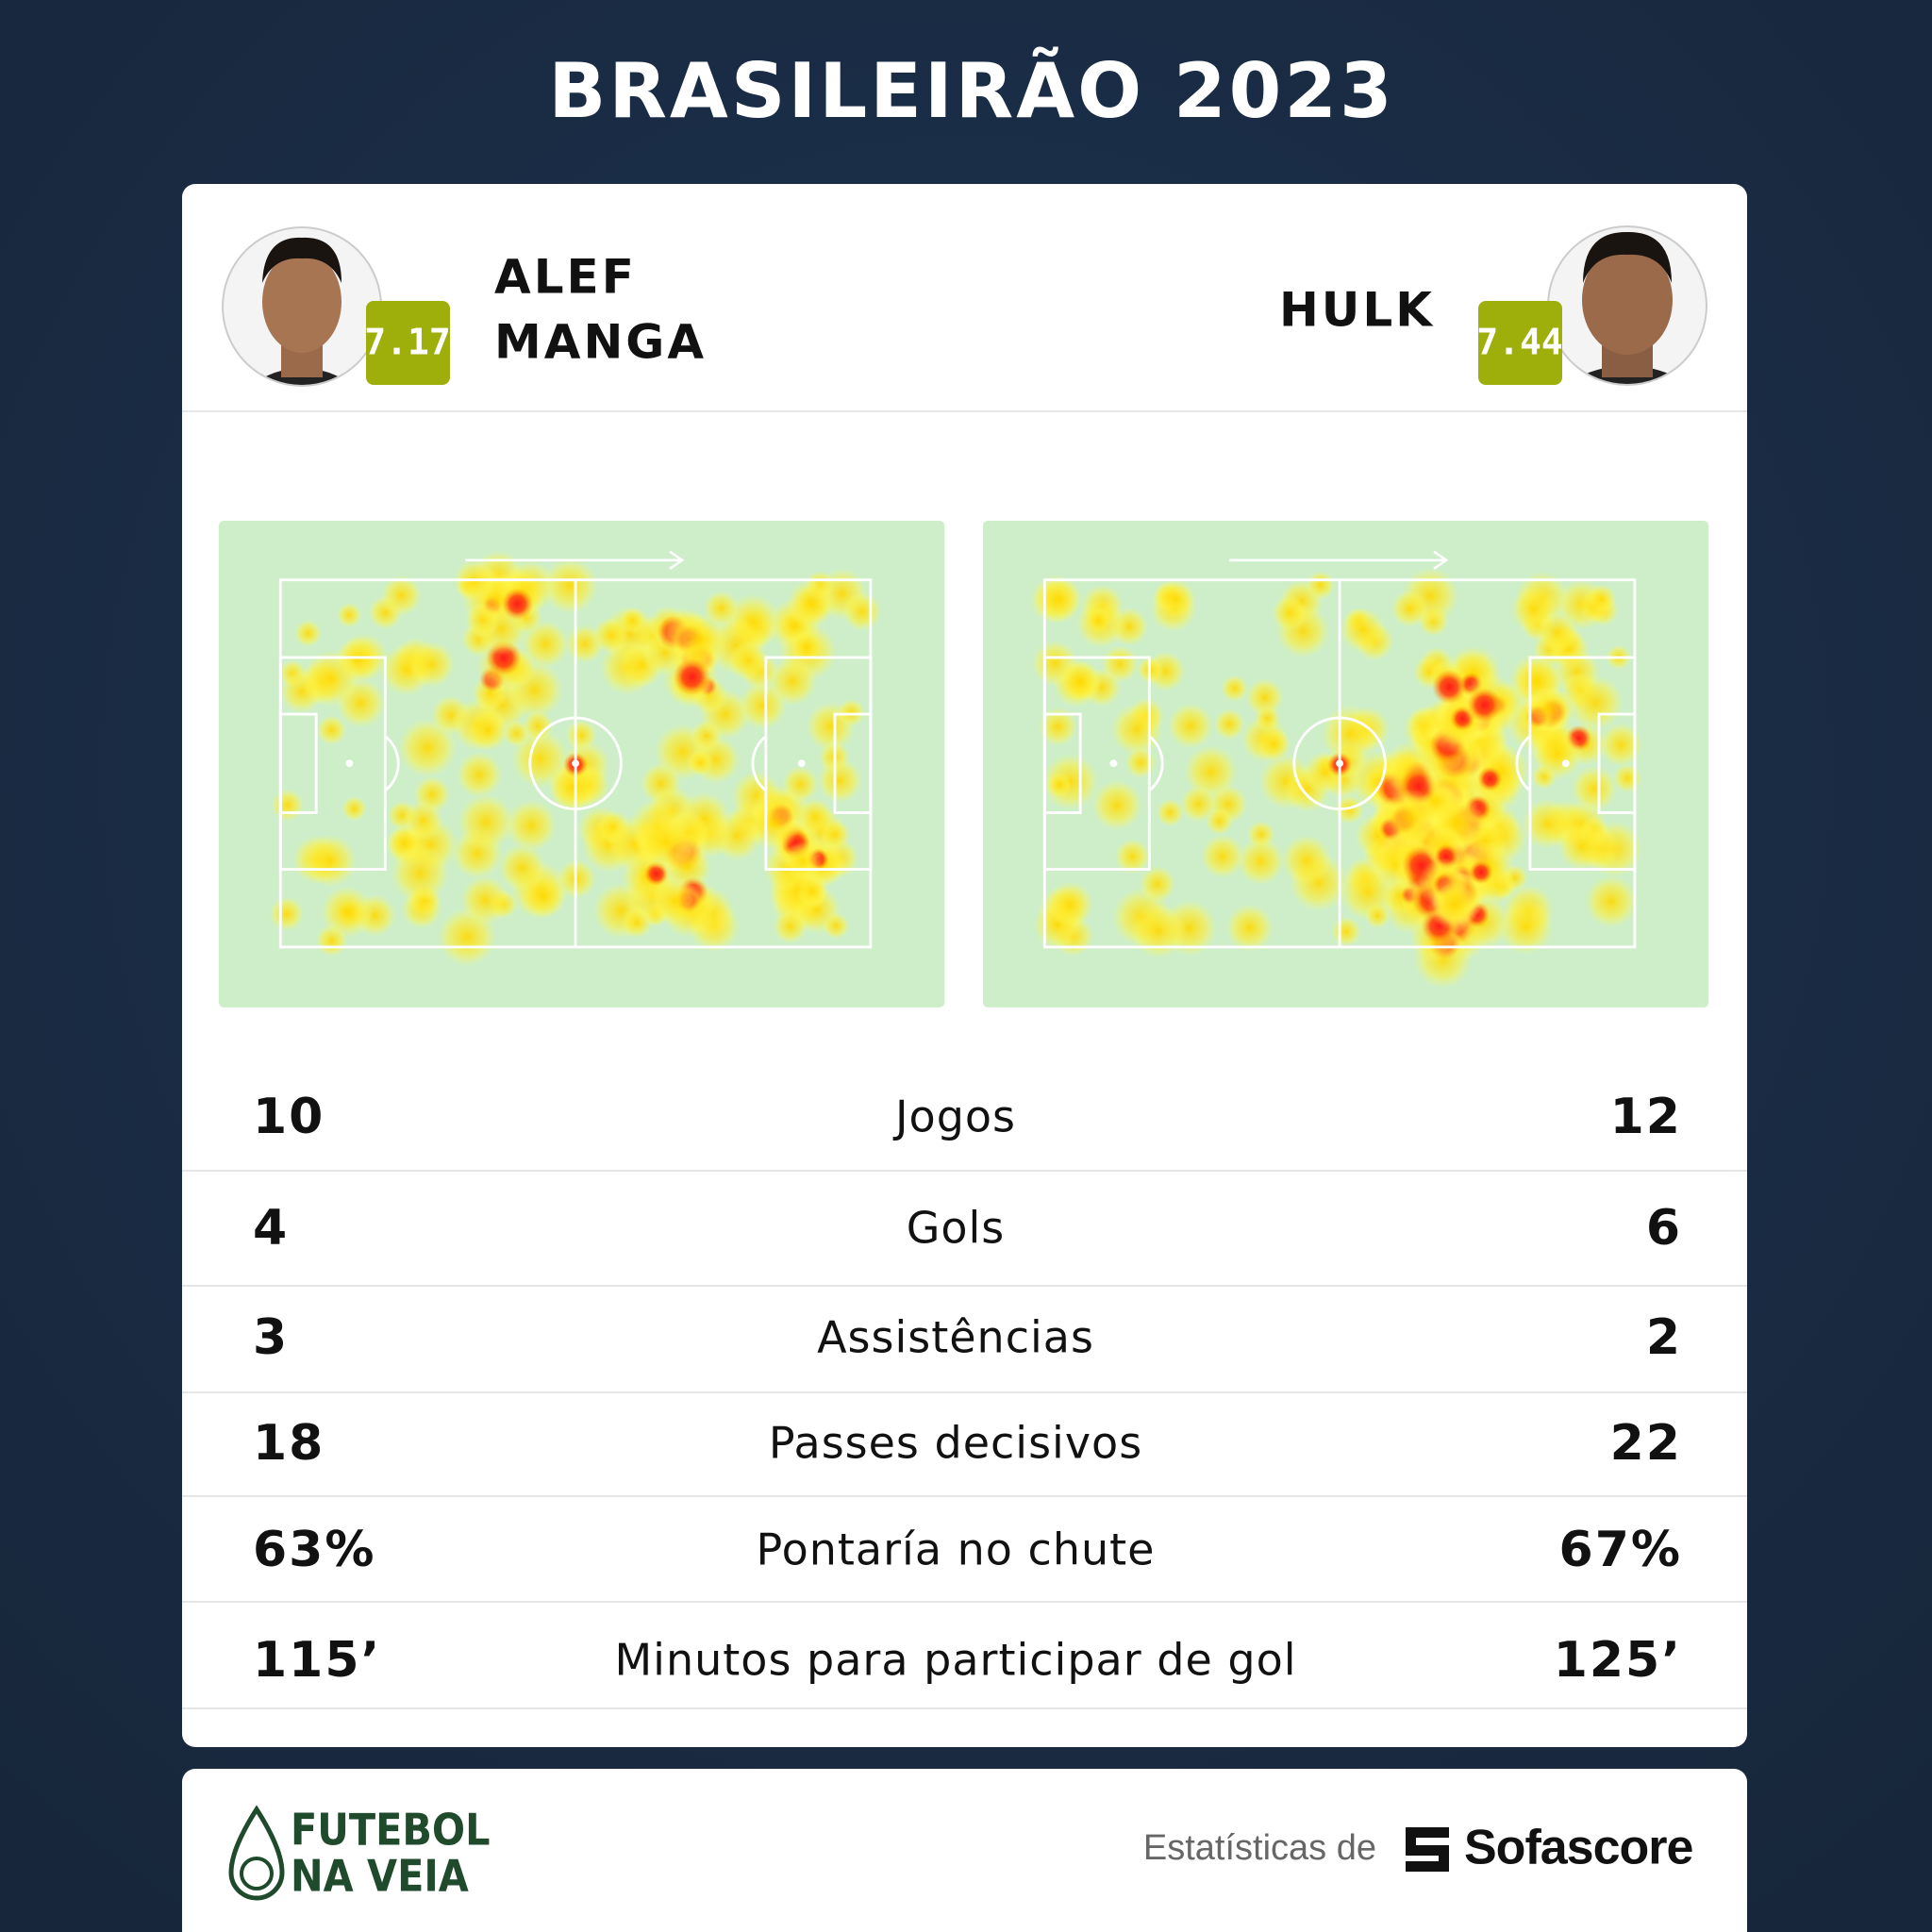 This screenshot has width=1932, height=1932. What do you see at coordinates (1618, 1660) in the screenshot?
I see `stat-right: 125’` at bounding box center [1618, 1660].